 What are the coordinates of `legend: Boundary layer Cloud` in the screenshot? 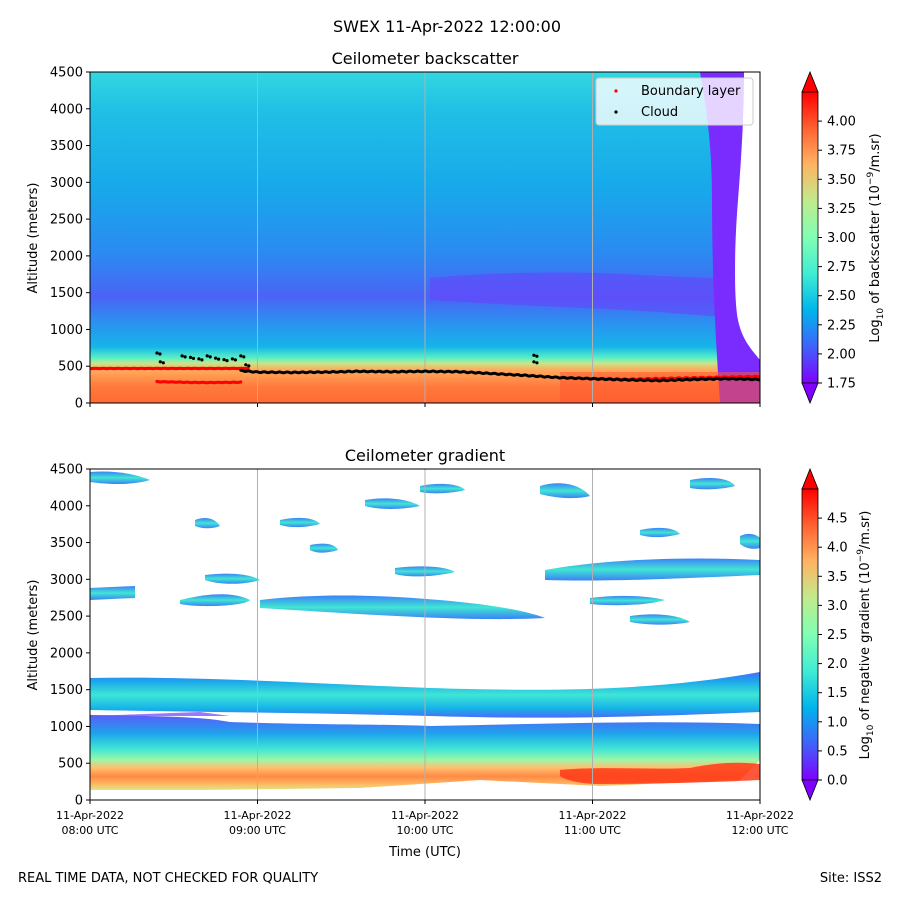 It's located at (674, 101).